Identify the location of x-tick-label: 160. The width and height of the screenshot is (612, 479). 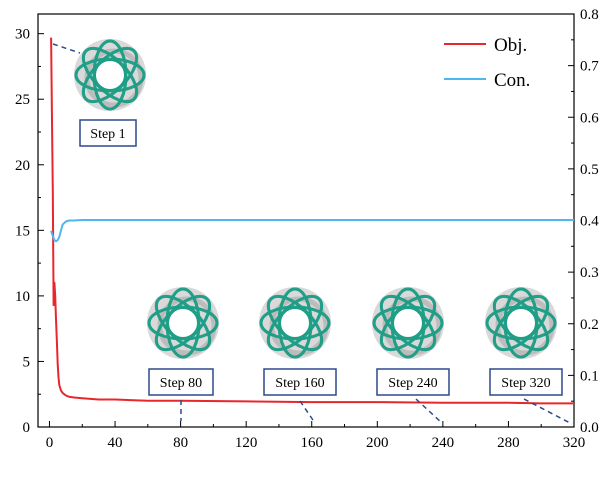
(311, 443).